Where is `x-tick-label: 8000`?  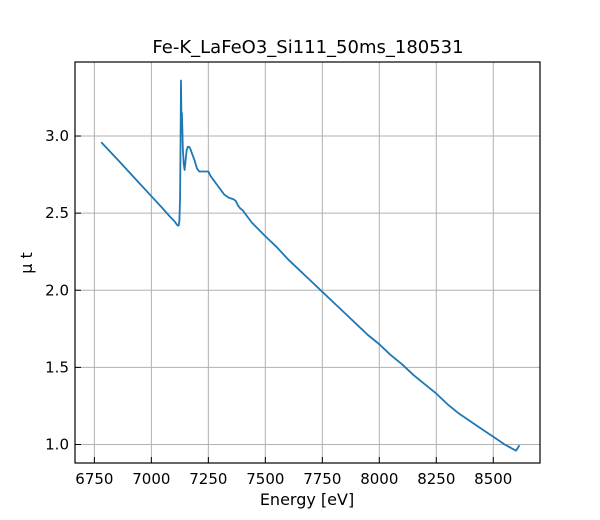
x-tick-label: 8000 is located at coordinates (379, 479).